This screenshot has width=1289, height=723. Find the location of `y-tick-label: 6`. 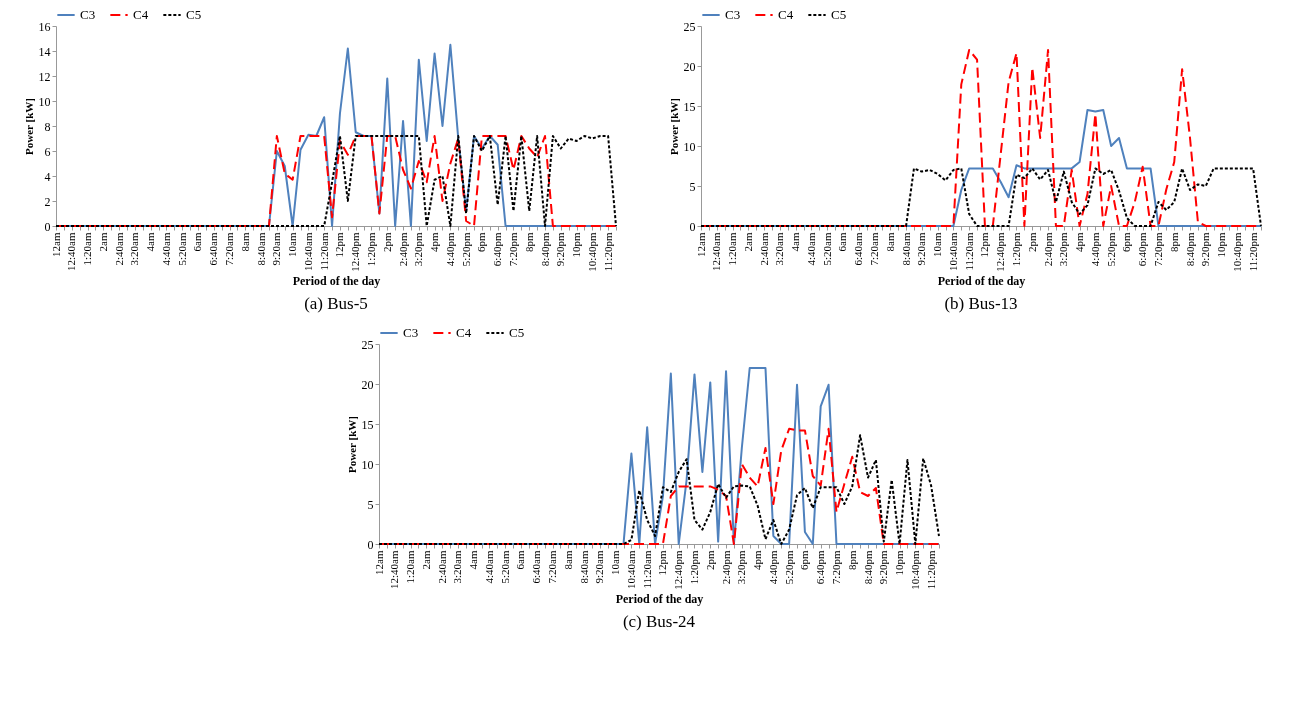

y-tick-label: 6 is located at coordinates (47, 151).